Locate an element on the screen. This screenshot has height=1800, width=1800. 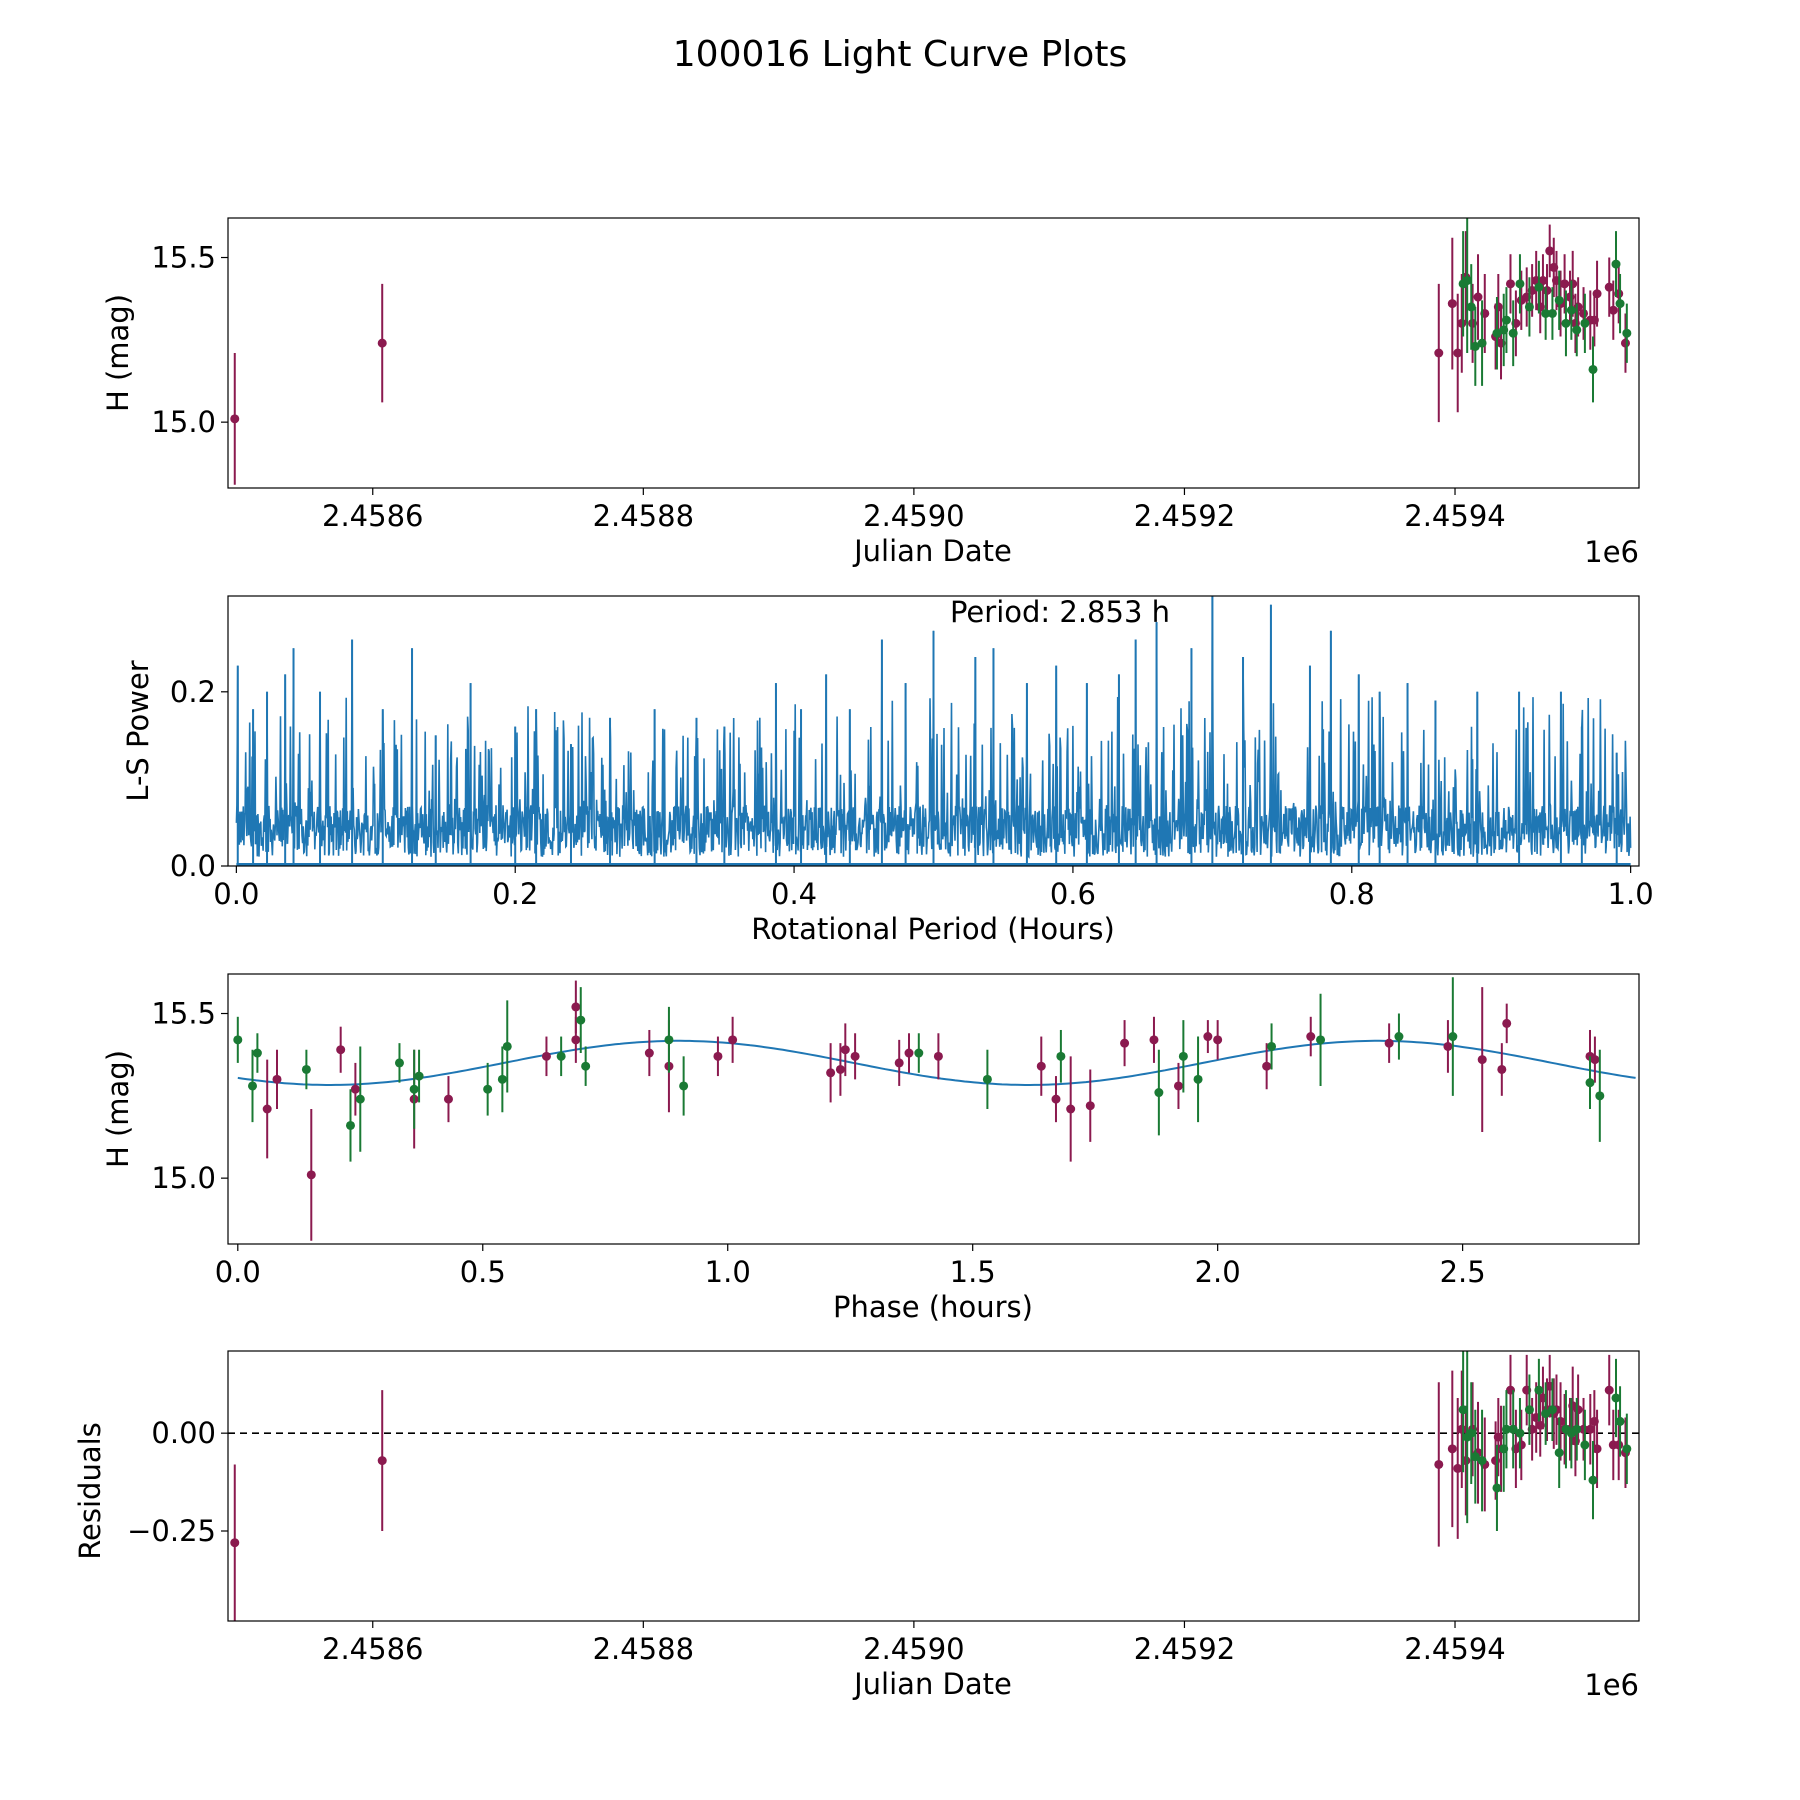
lightcurve-ticks: 2.4586 2.4588 2.4590 2.4592 2.4594 15.0 15.5 is located at coordinates (828, 387).